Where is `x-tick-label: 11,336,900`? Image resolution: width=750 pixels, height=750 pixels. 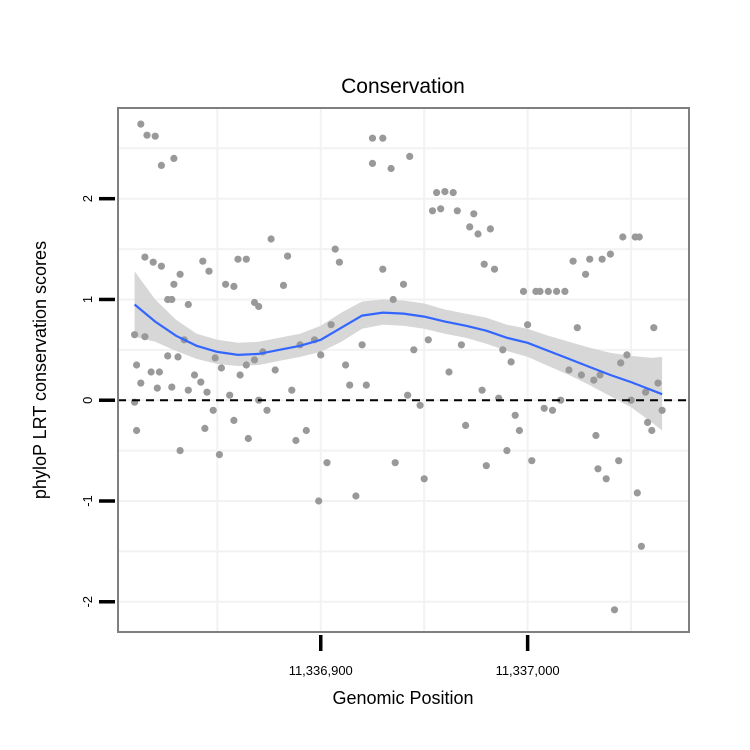
x-tick-label: 11,336,900 is located at coordinates (321, 670).